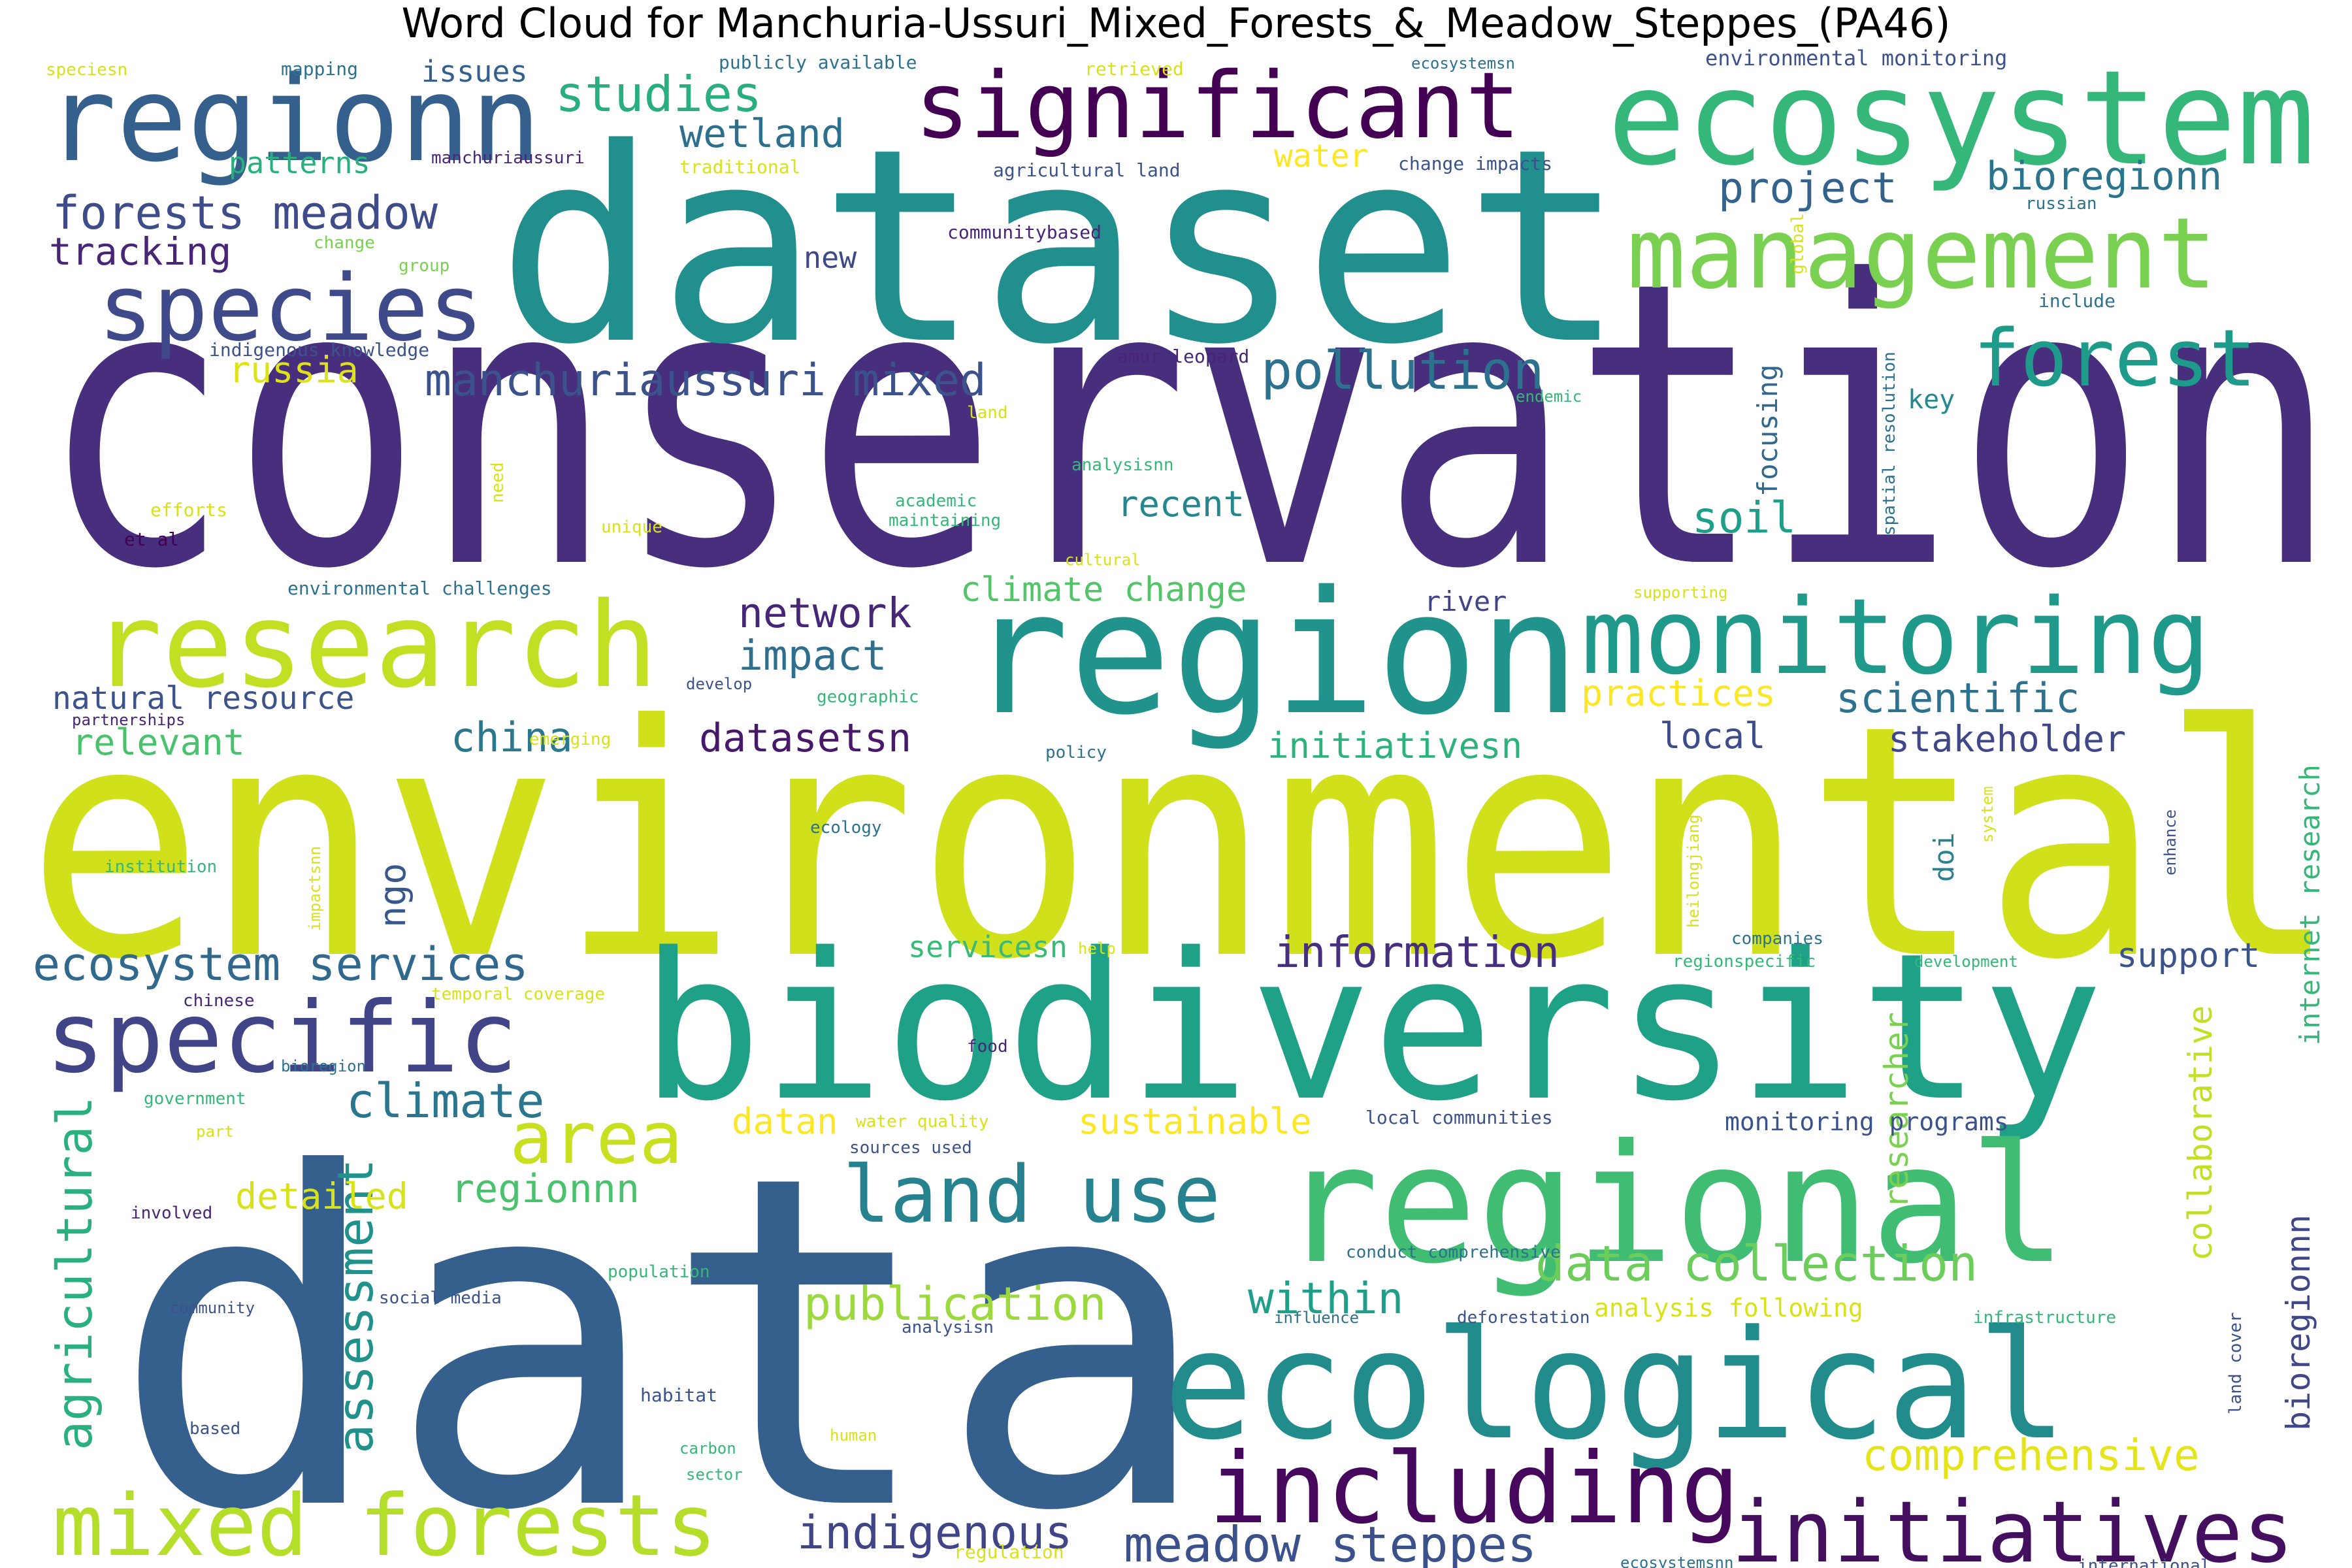 This screenshot has height=1568, width=2352. I want to click on word-system: system, so click(1987, 814).